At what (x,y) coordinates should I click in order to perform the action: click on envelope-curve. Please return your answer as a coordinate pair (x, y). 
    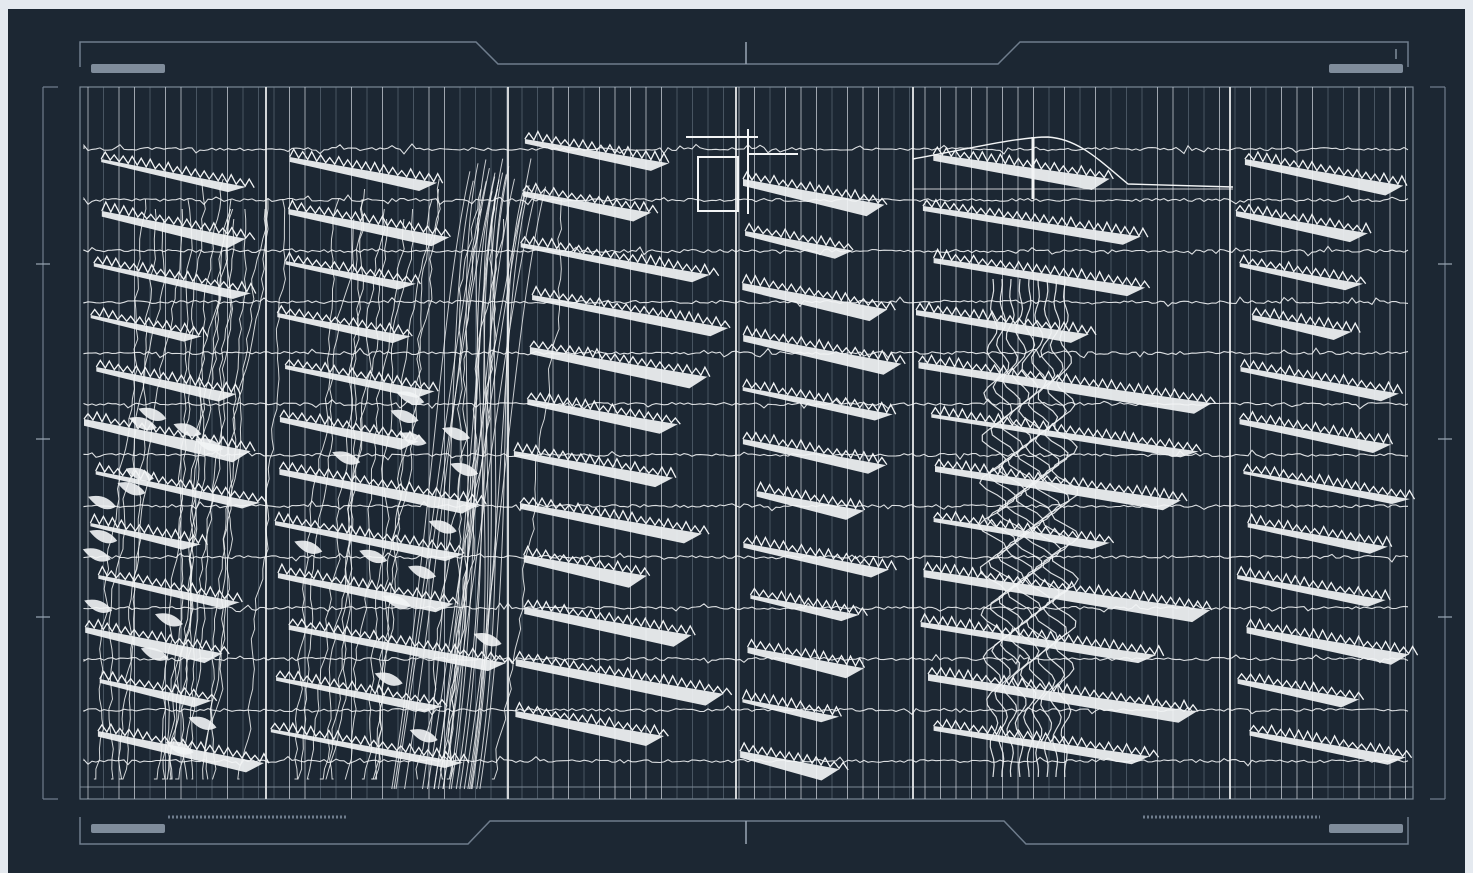
    Looking at the image, I should click on (1073, 162).